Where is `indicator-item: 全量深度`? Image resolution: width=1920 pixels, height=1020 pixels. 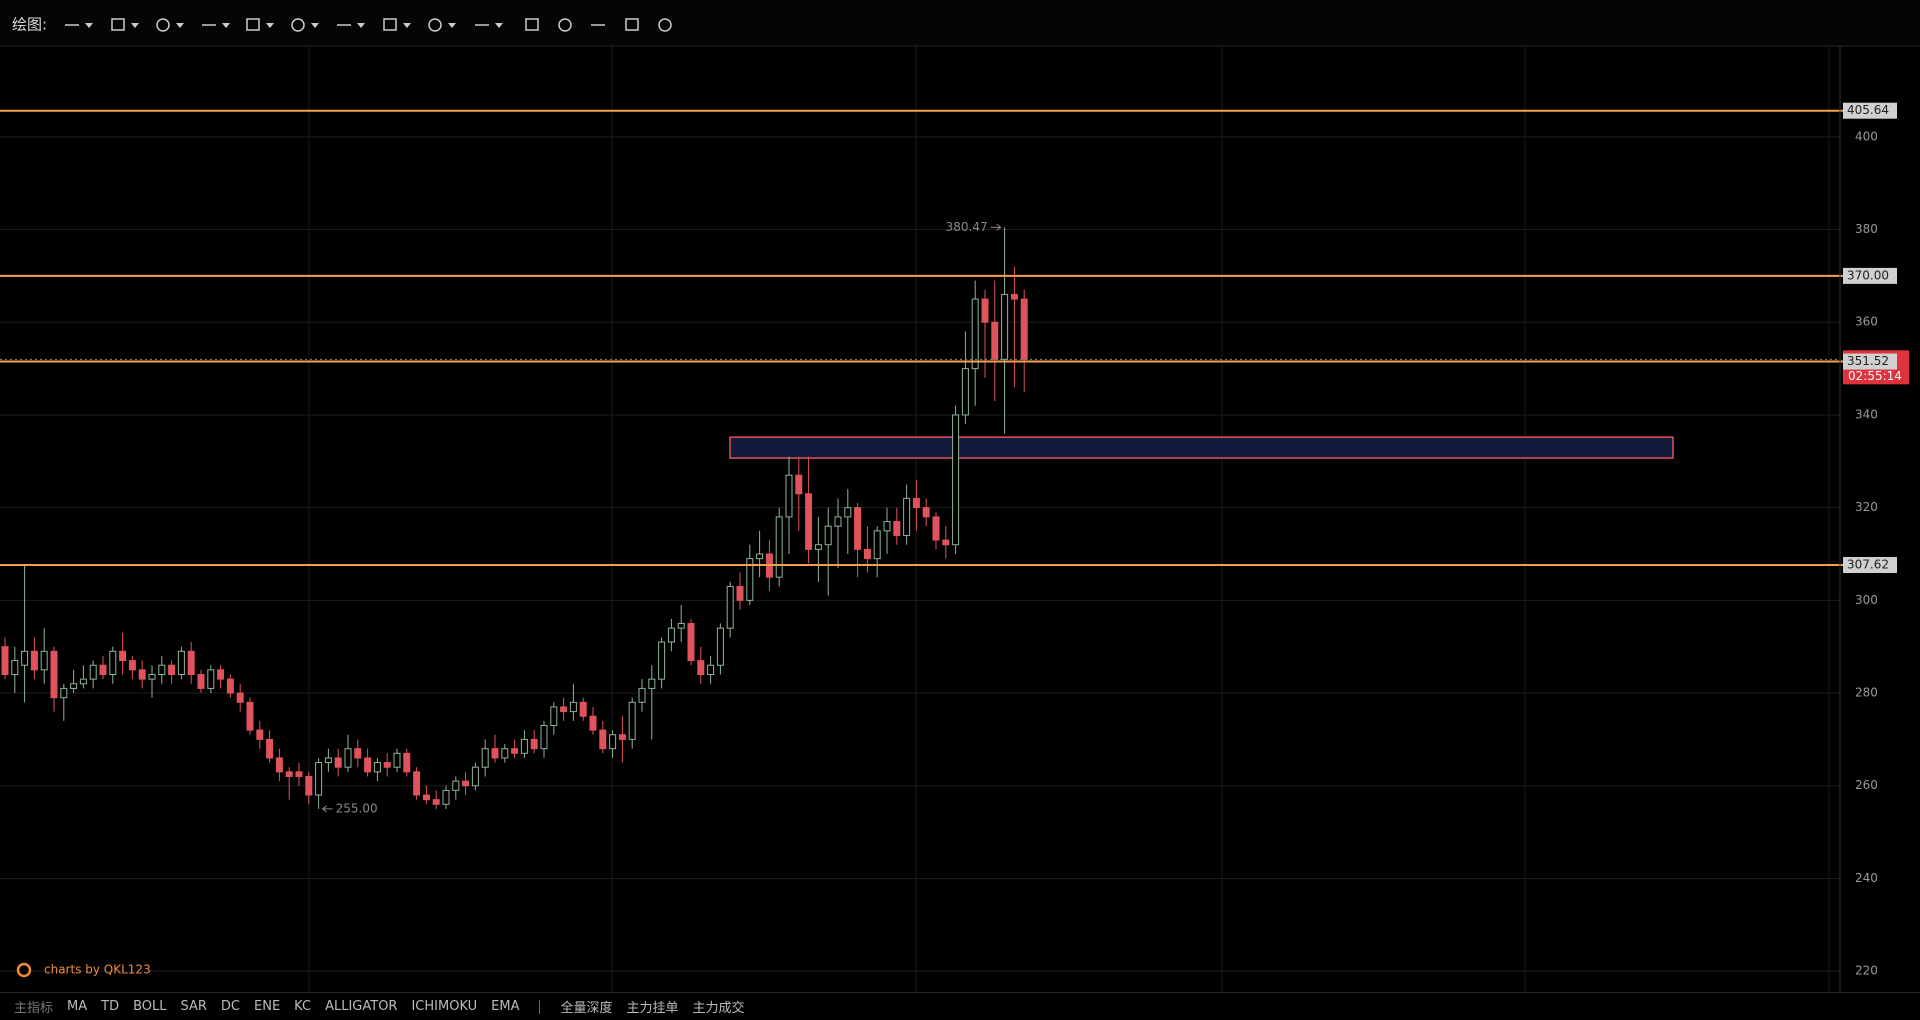
indicator-item: 全量深度 is located at coordinates (586, 1008).